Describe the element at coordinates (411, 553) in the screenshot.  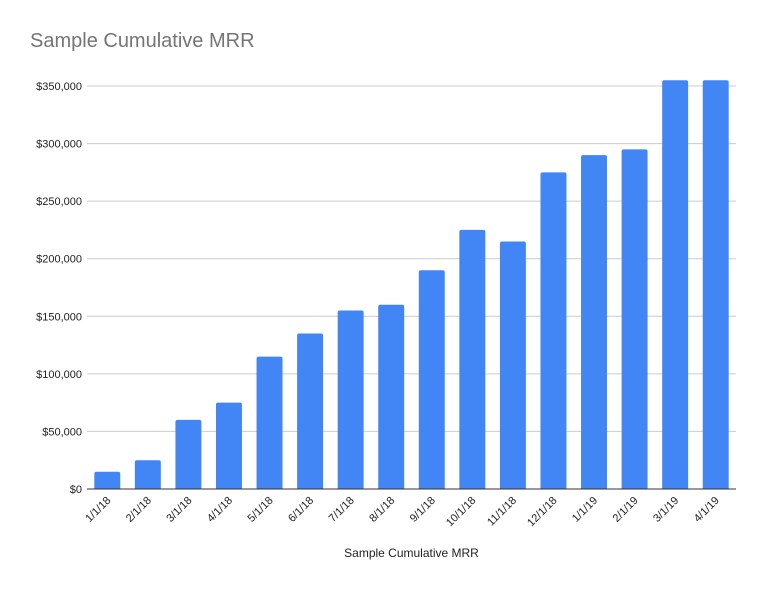
I see `x-axis-title: Sample Cumulative MRR` at that location.